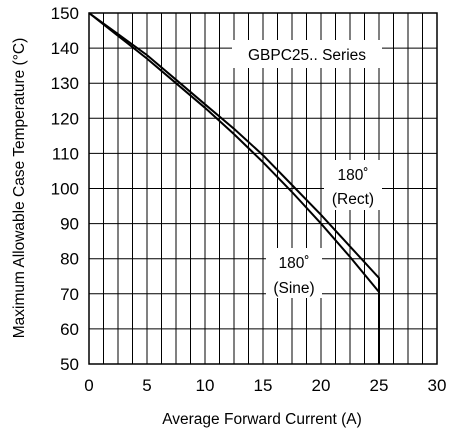 The height and width of the screenshot is (435, 449). What do you see at coordinates (69, 259) in the screenshot?
I see `y-tick-label: 80` at bounding box center [69, 259].